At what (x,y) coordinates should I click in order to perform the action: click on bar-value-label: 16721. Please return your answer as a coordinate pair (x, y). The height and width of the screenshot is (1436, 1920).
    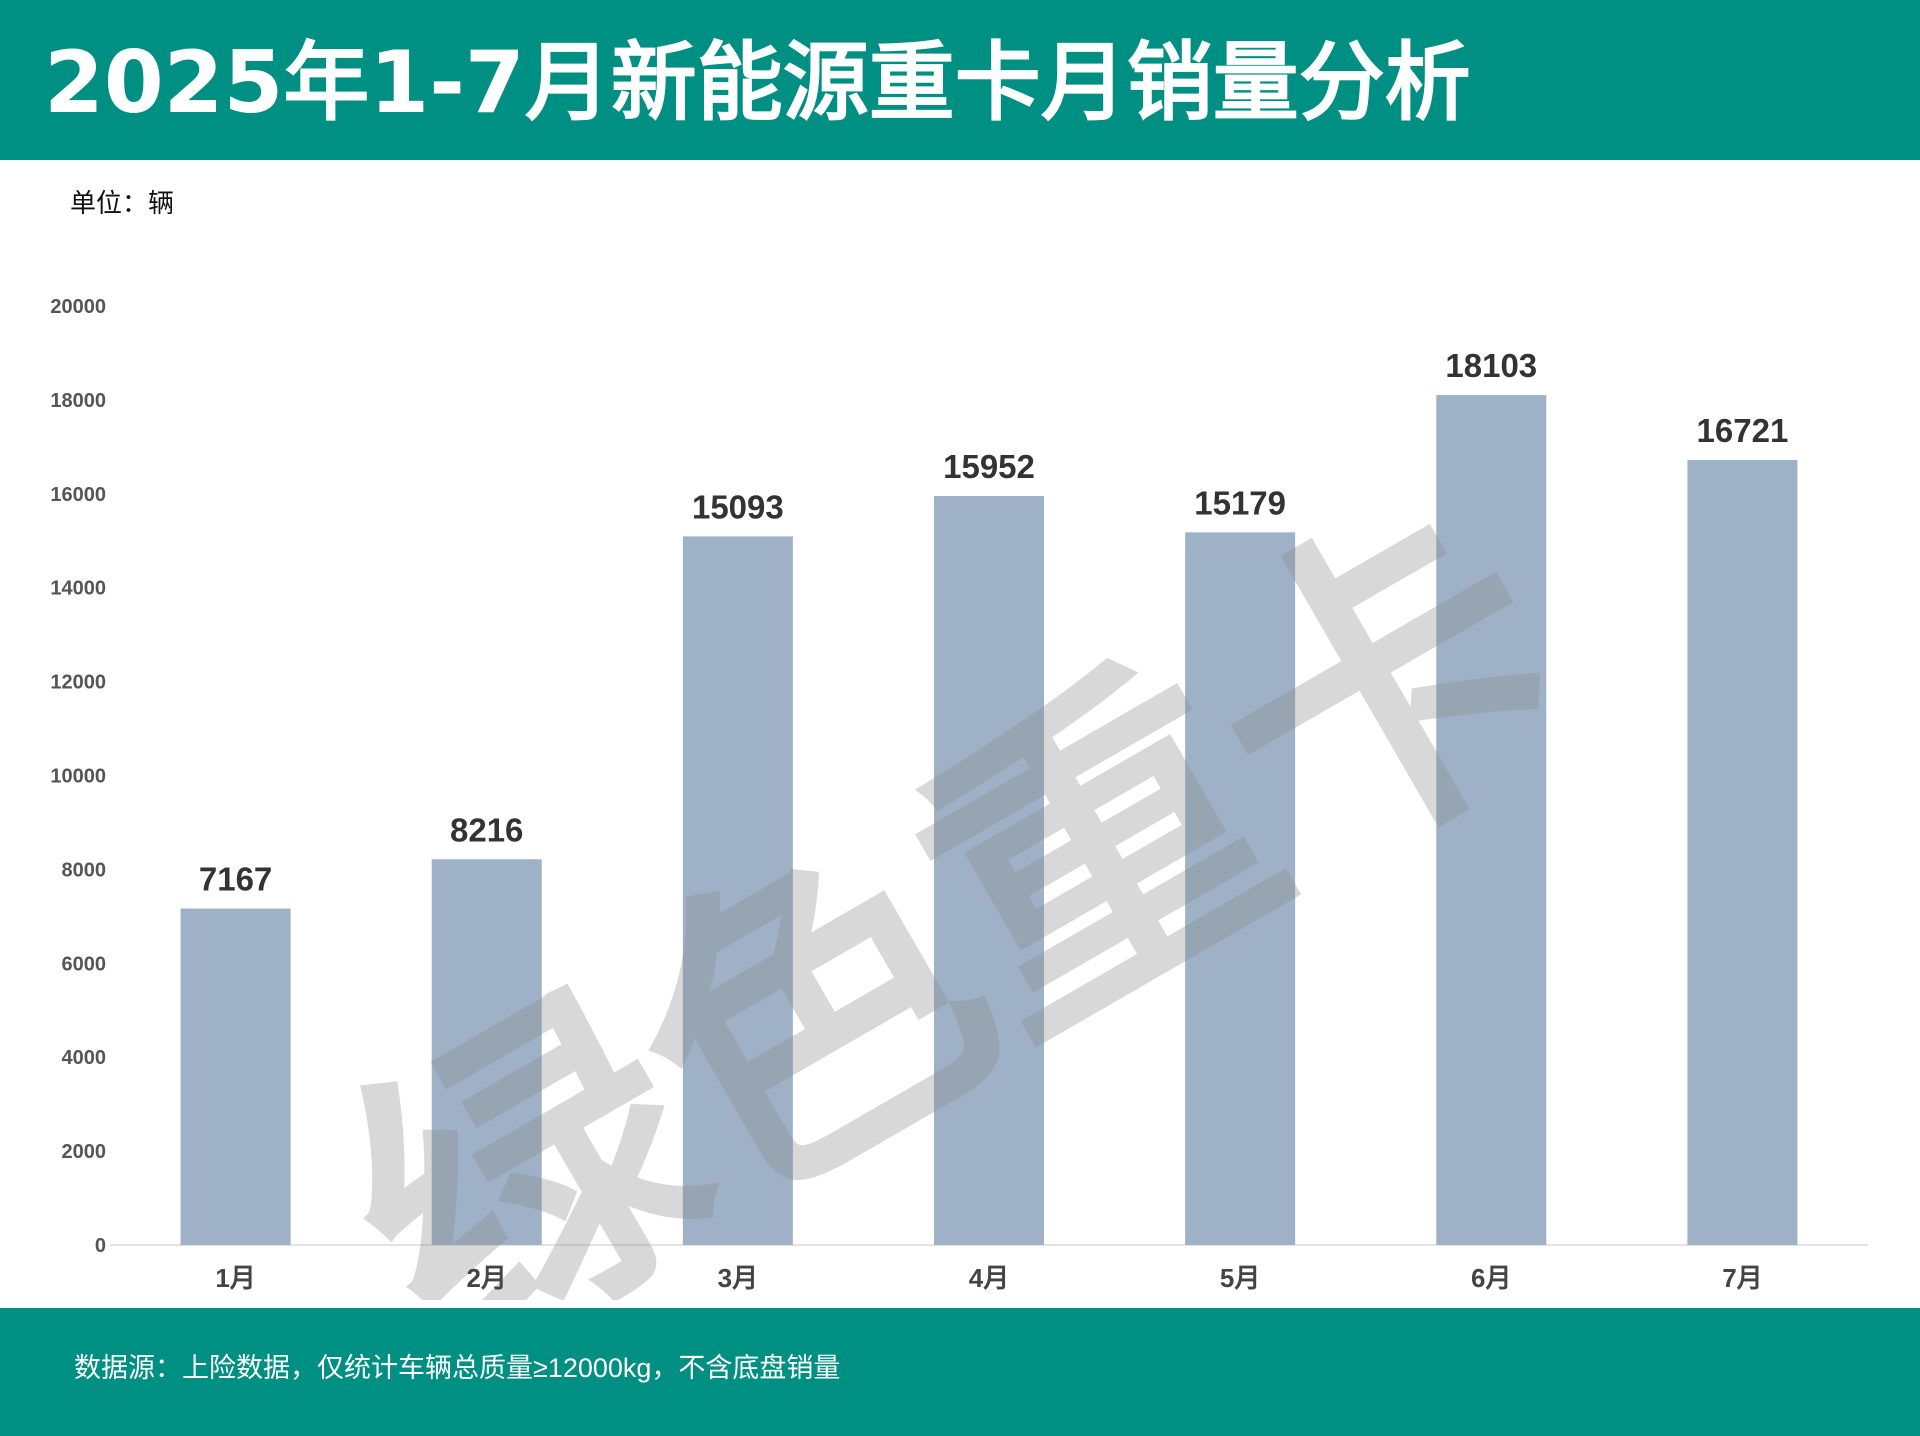
    Looking at the image, I should click on (1743, 430).